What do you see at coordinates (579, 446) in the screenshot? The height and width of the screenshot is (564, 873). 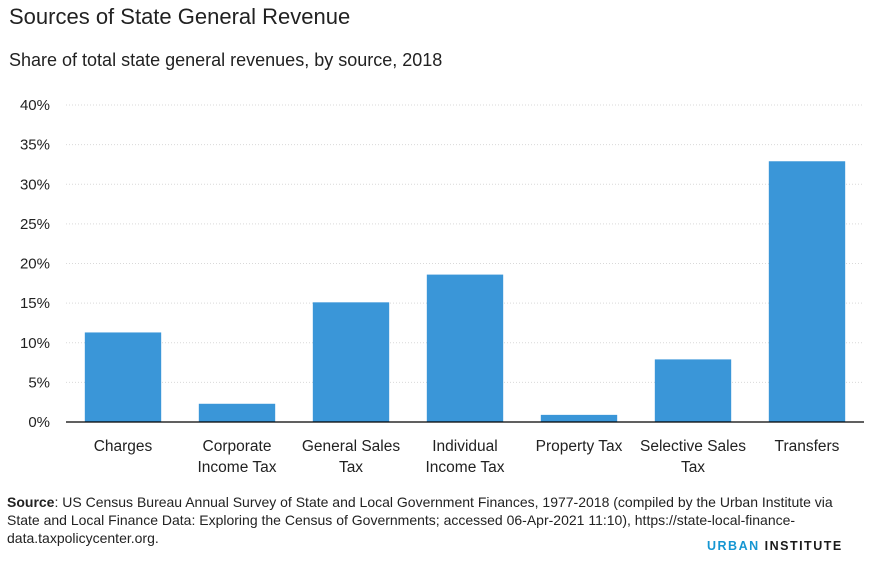 I see `x-tick-label: Property Tax` at bounding box center [579, 446].